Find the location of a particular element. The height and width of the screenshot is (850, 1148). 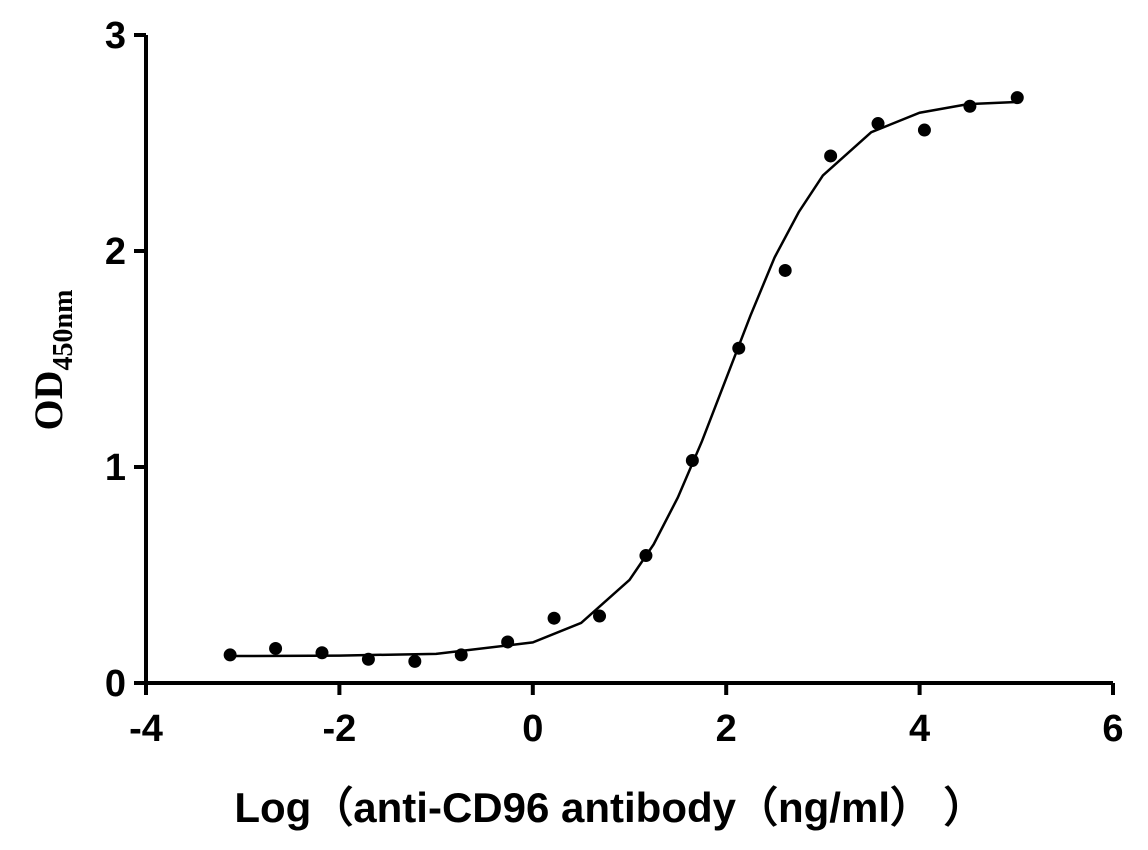

y-tick-label: 3 is located at coordinates (115, 36).